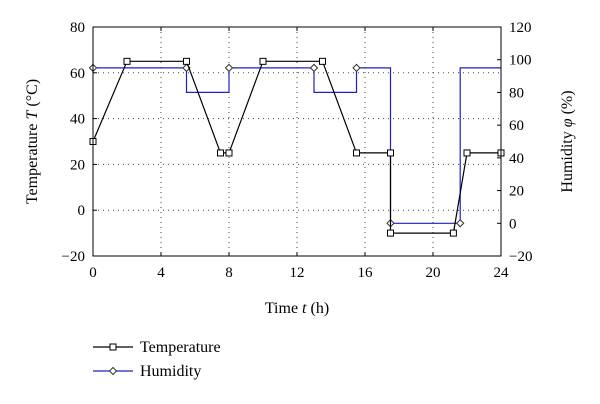 Image resolution: width=600 pixels, height=404 pixels. I want to click on y-right-tick-label: 80, so click(516, 93).